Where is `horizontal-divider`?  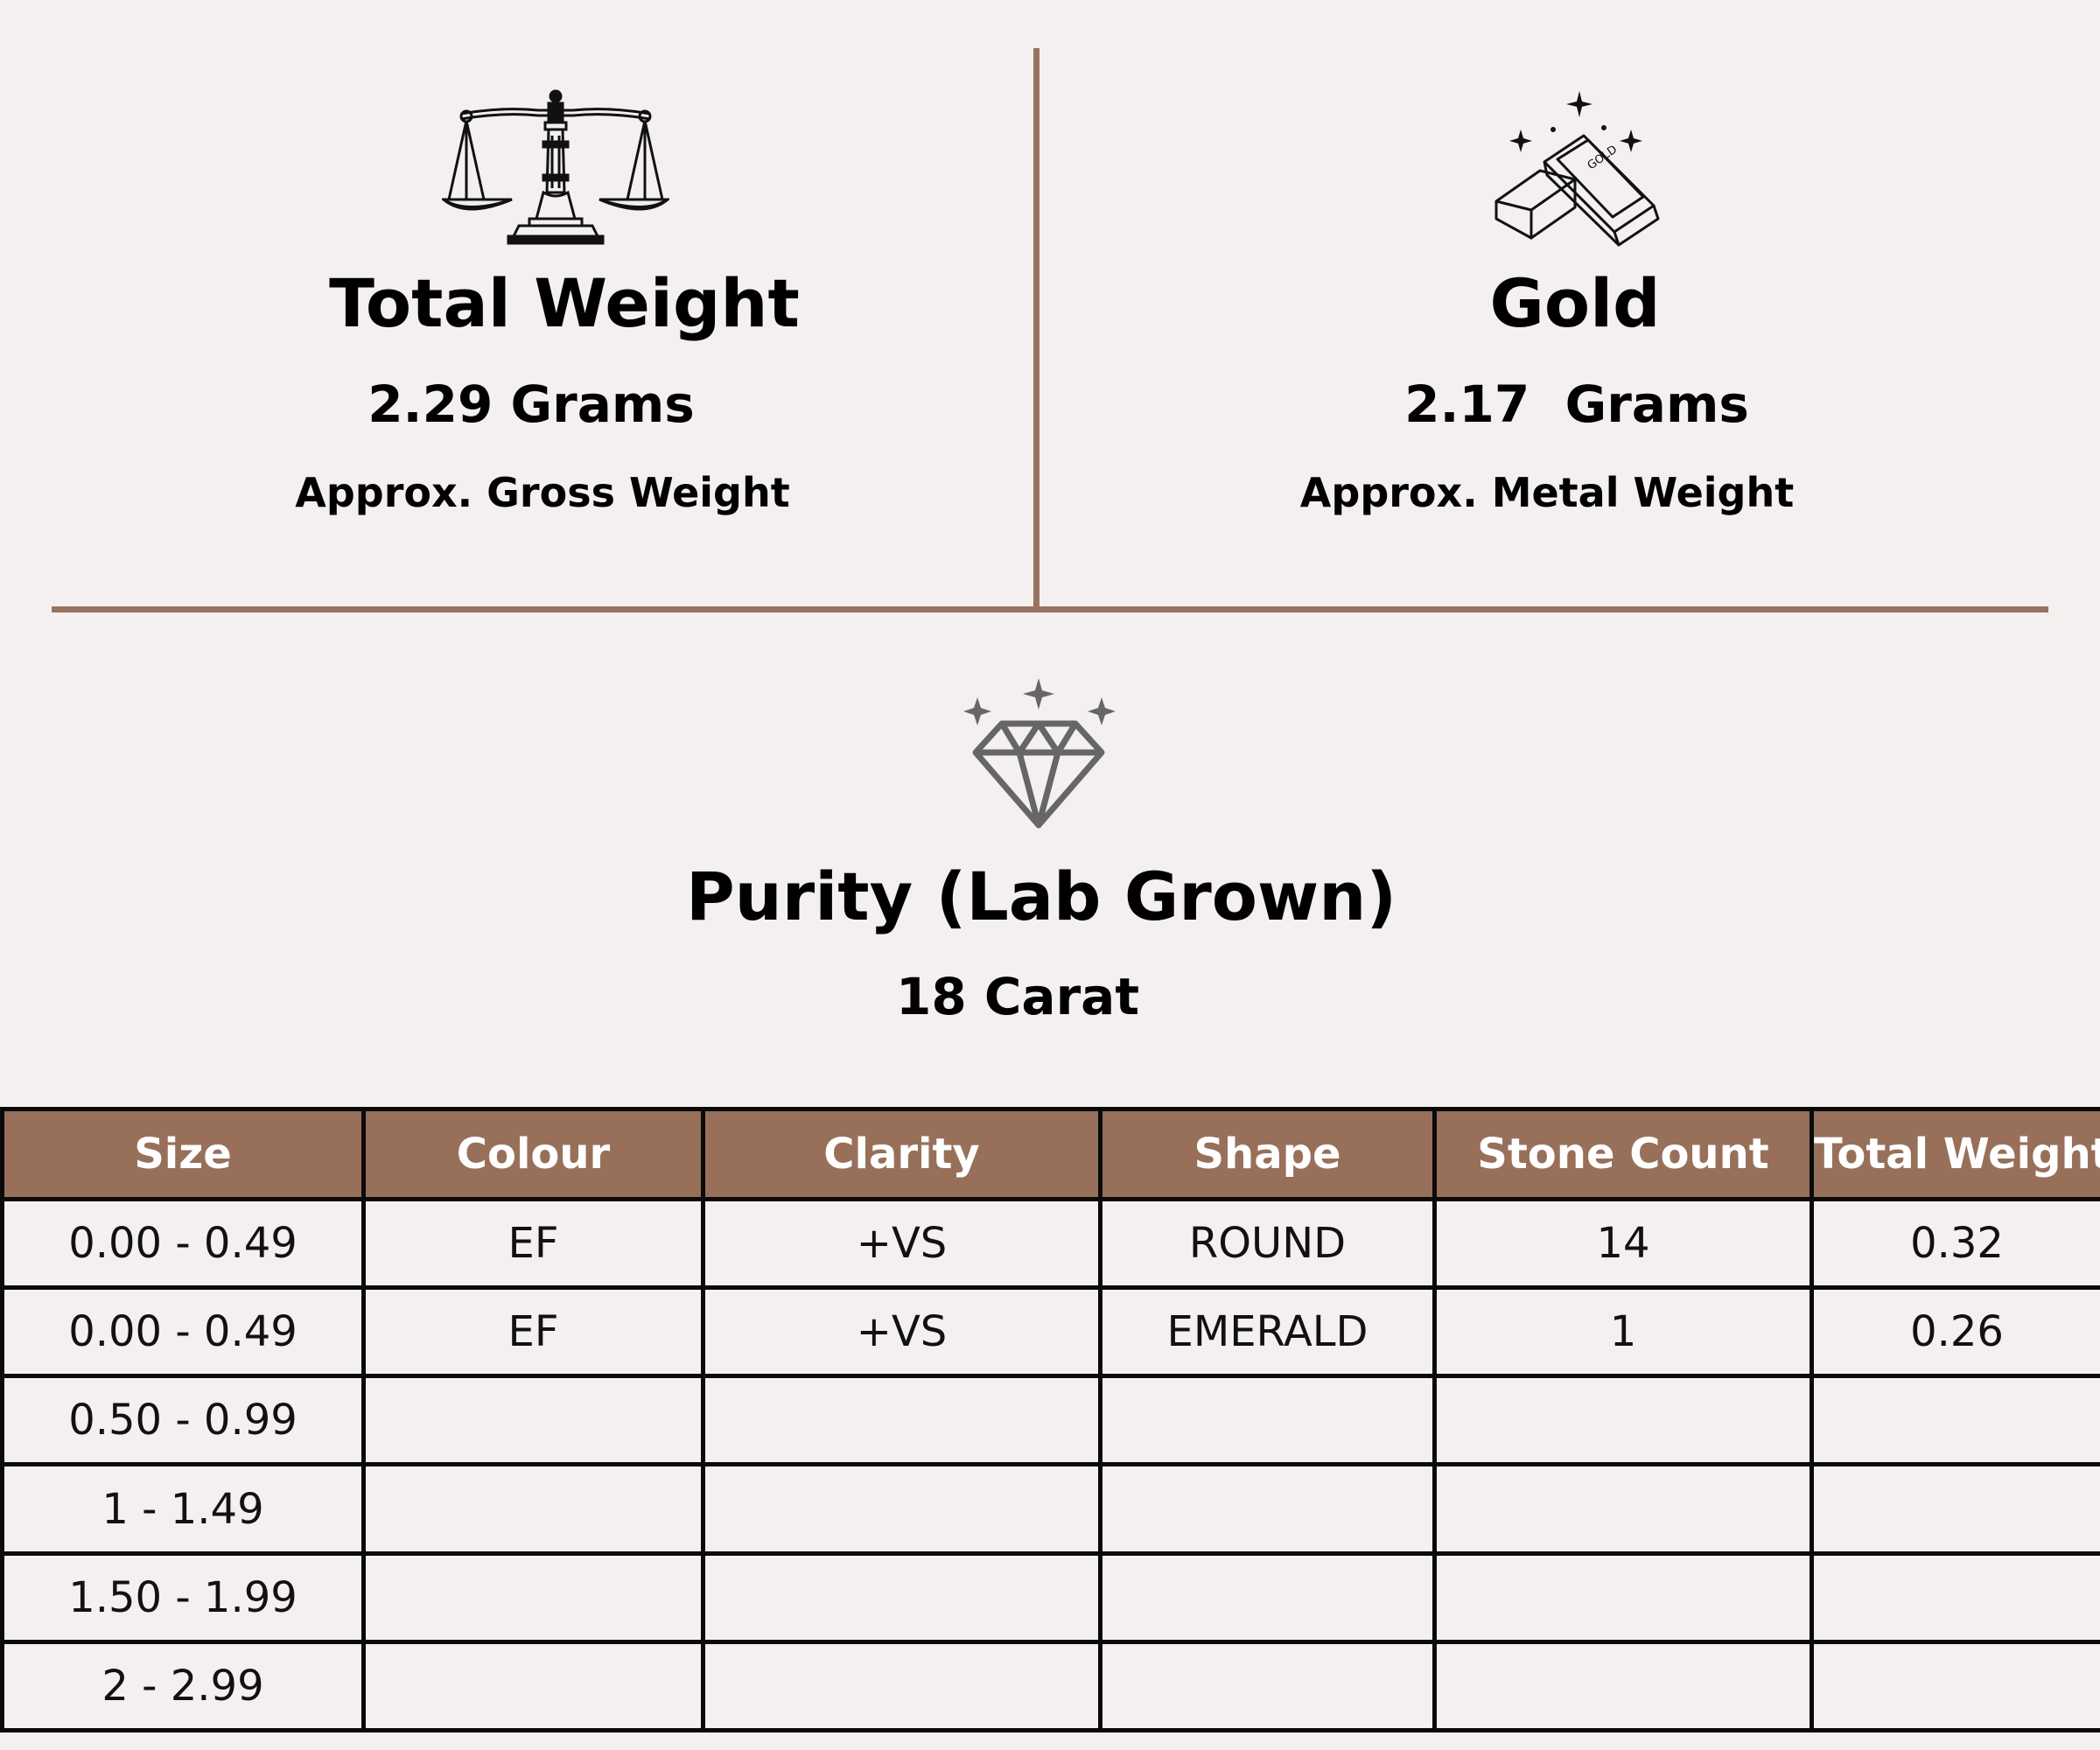 horizontal-divider is located at coordinates (1050, 609).